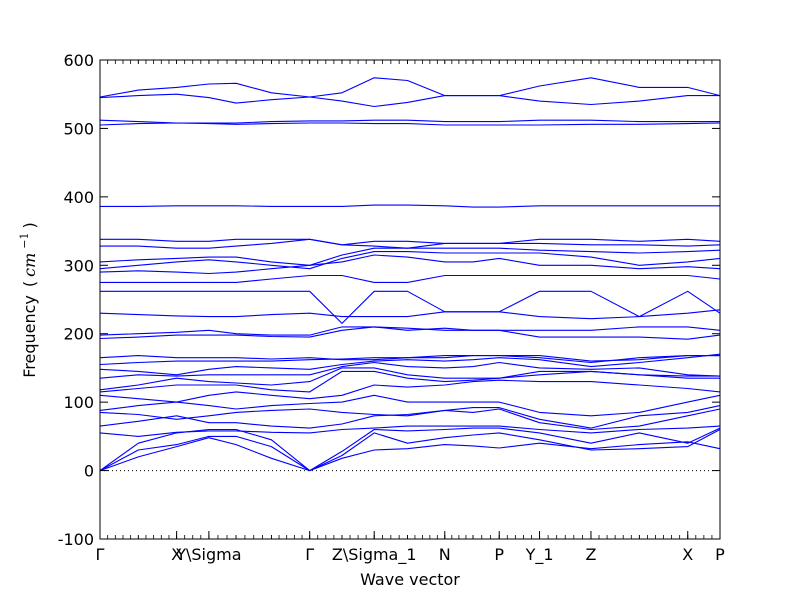 This screenshot has height=600, width=800. What do you see at coordinates (76, 539) in the screenshot?
I see `y-tick-label: -100` at bounding box center [76, 539].